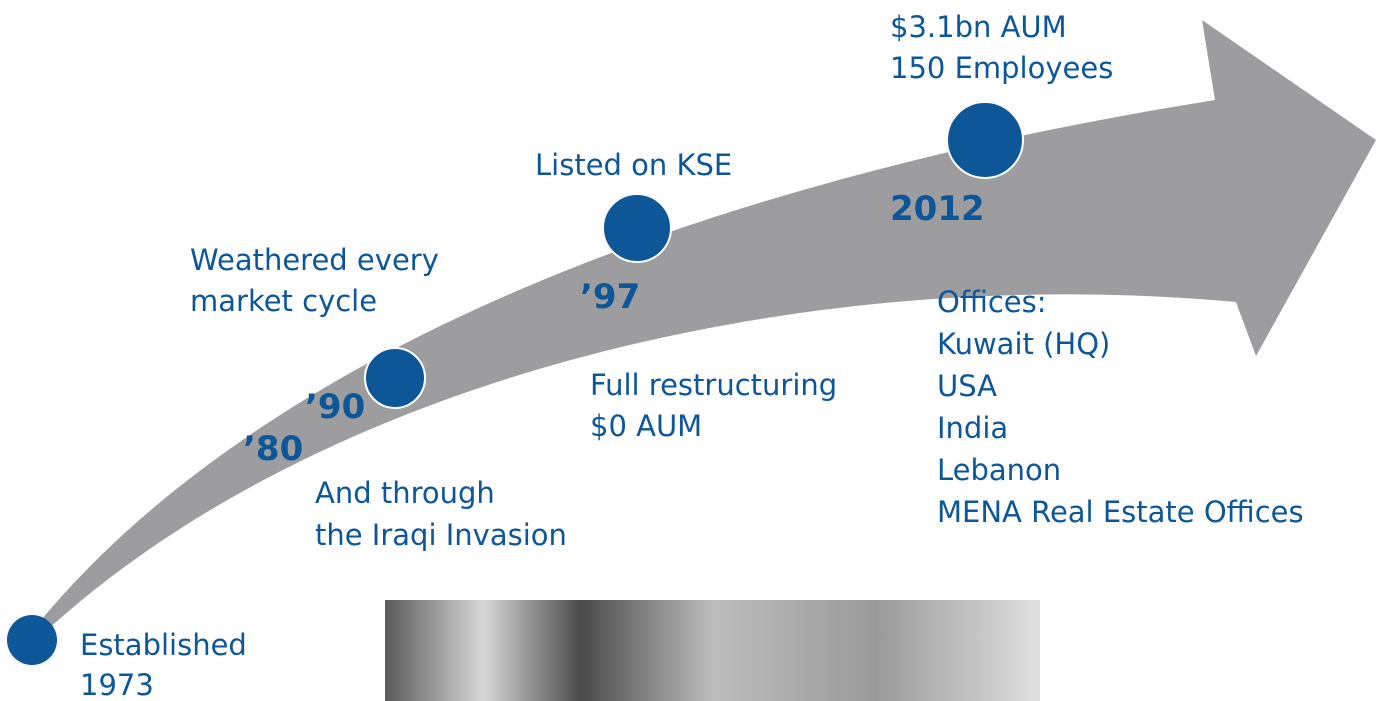 The width and height of the screenshot is (1384, 701). What do you see at coordinates (713, 385) in the screenshot?
I see `event-text: Full restructuring` at bounding box center [713, 385].